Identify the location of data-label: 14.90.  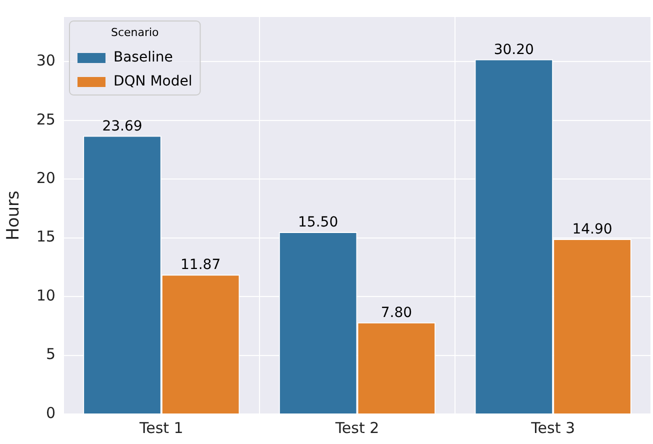
(592, 230).